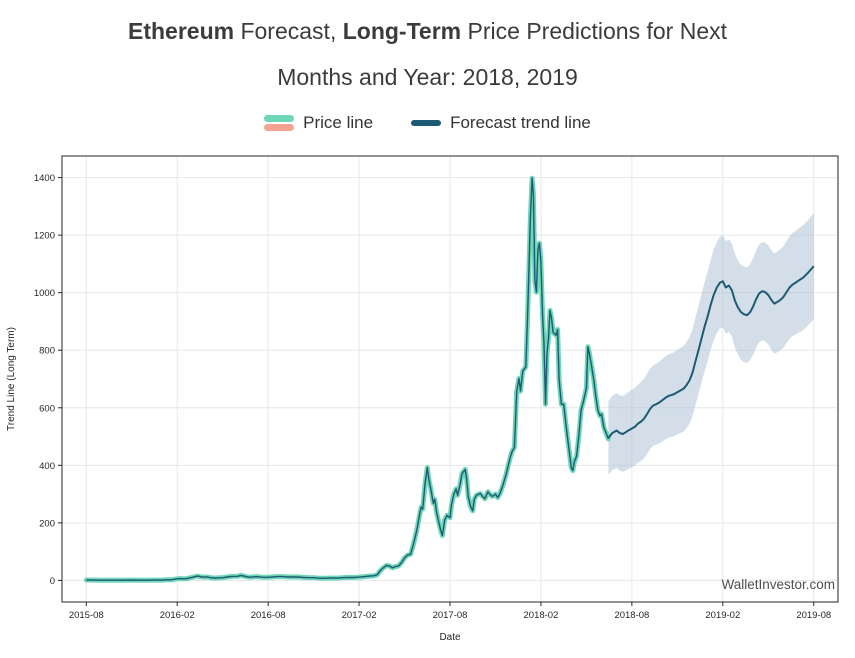 The width and height of the screenshot is (855, 658). I want to click on svg-text: 1400, so click(44, 178).